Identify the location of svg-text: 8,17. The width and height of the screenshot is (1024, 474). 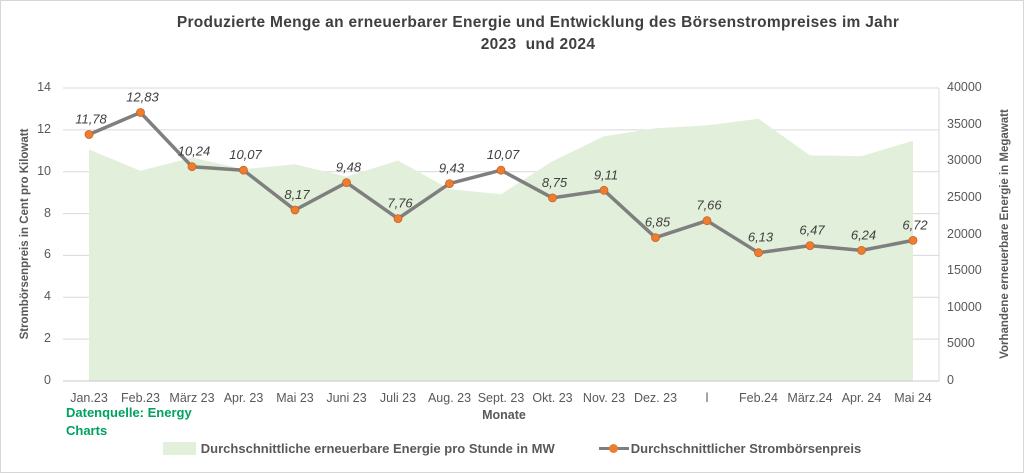
(297, 194).